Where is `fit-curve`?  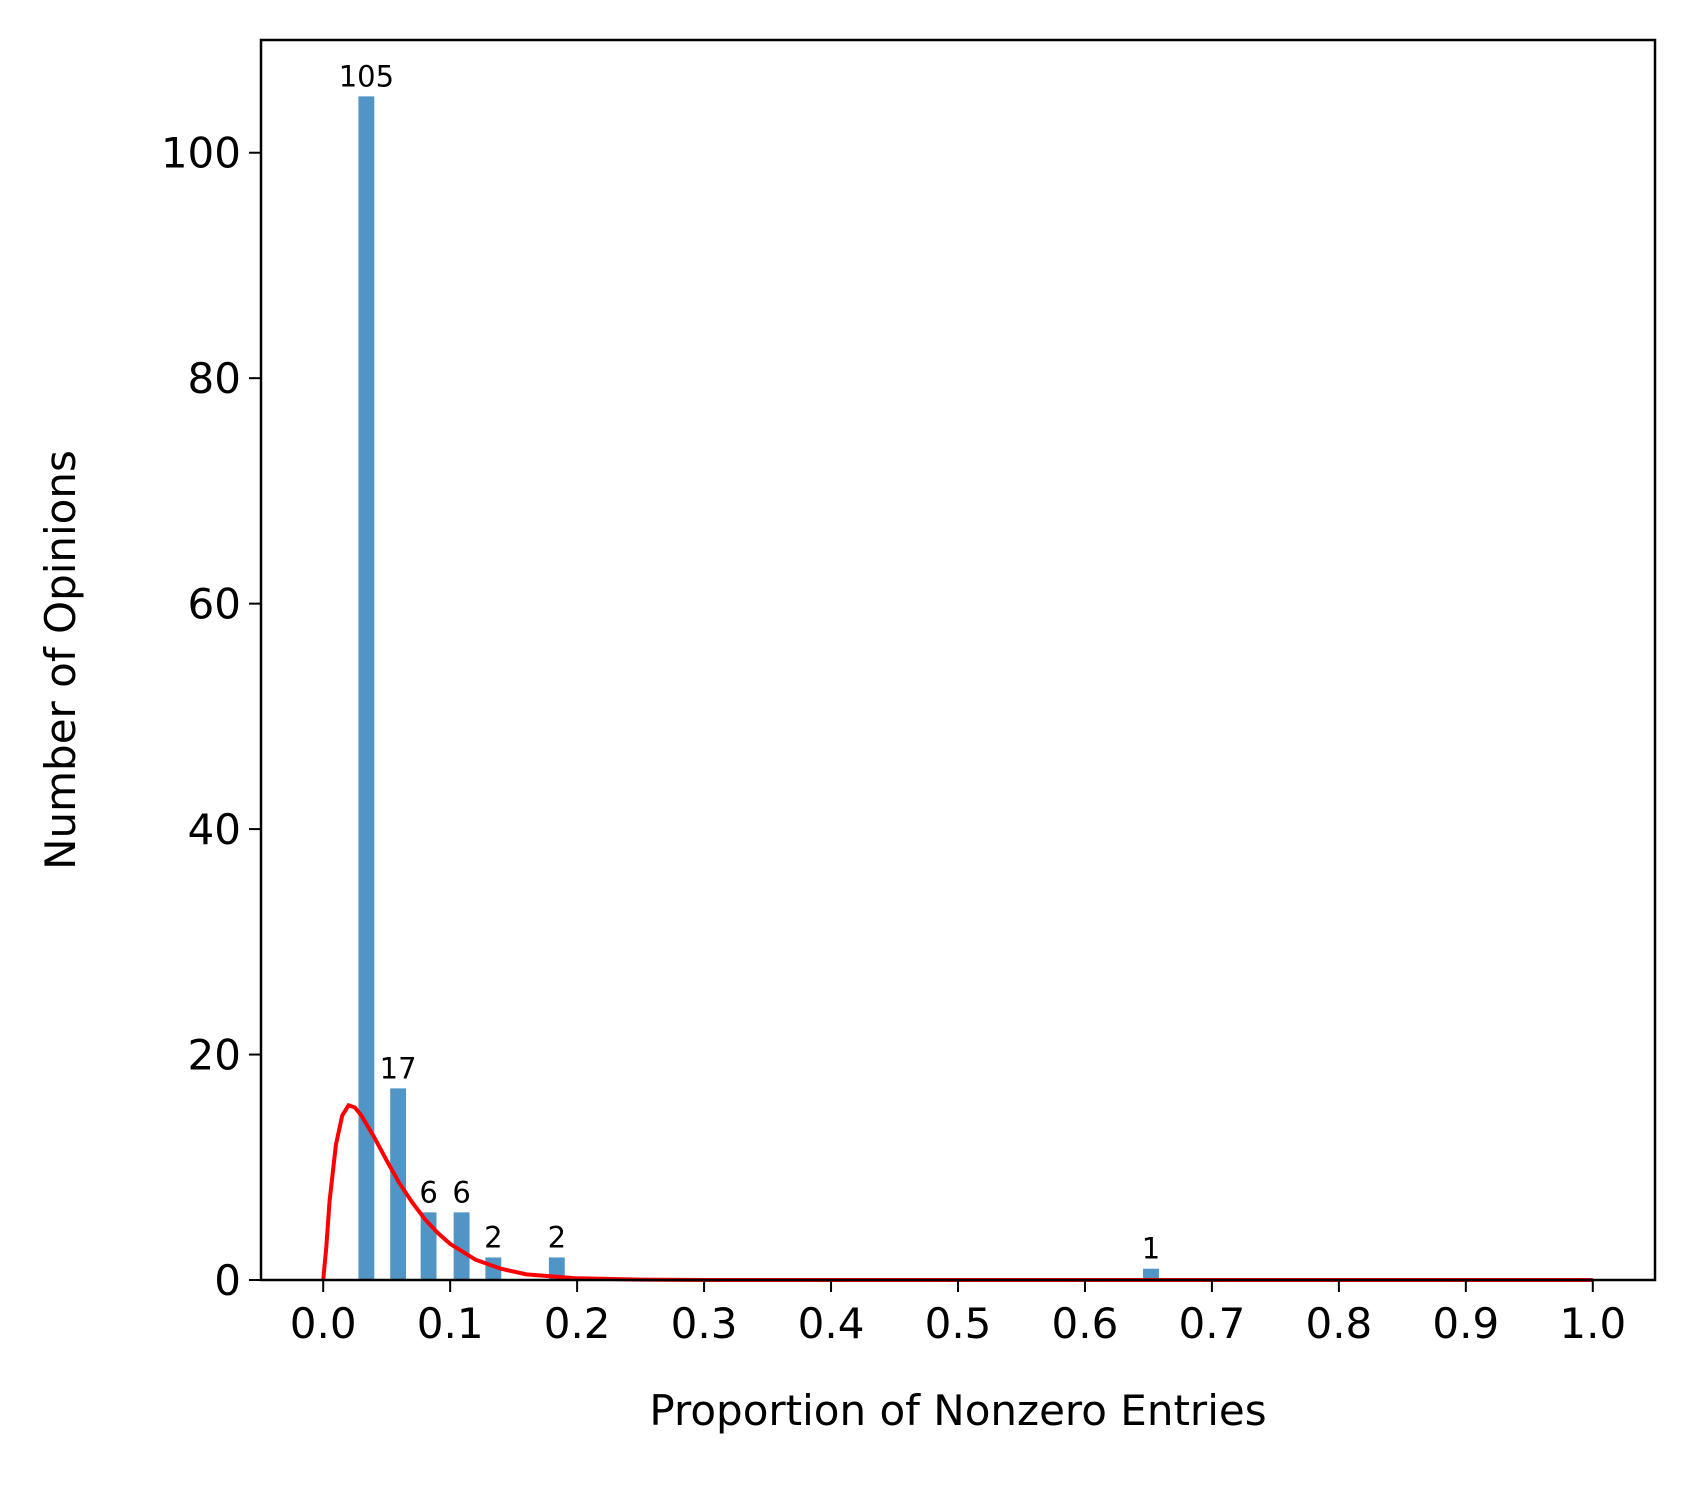 fit-curve is located at coordinates (957, 1192).